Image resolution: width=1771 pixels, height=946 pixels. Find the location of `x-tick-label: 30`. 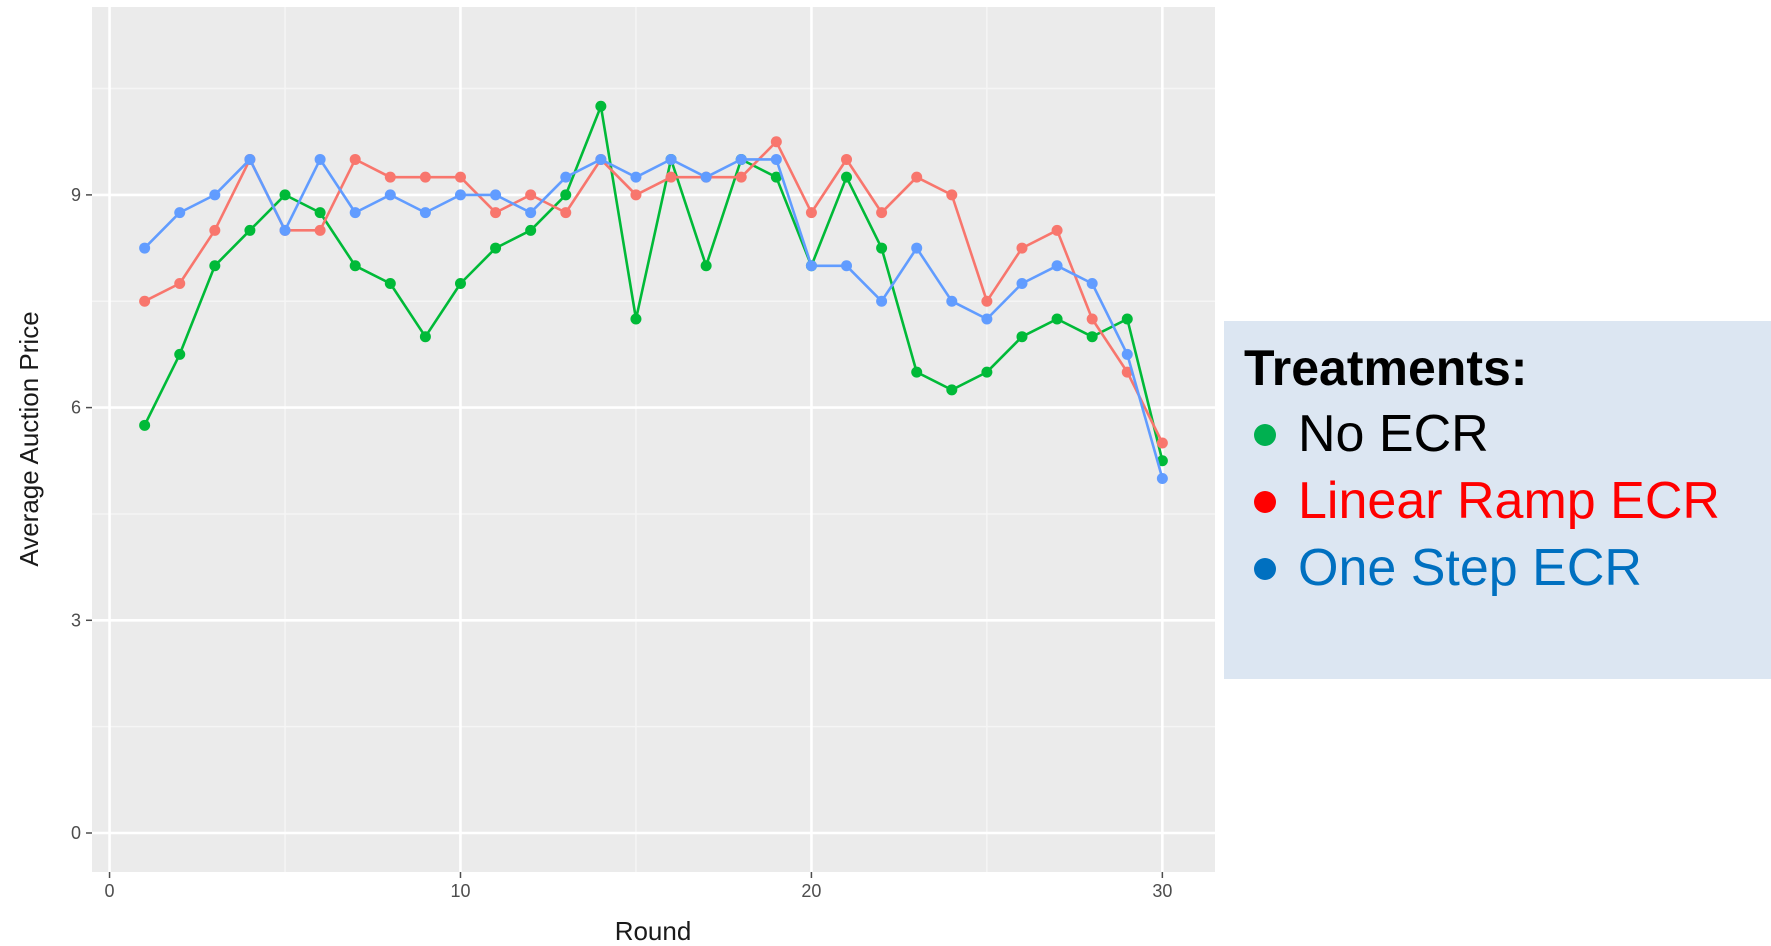

x-tick-label: 30 is located at coordinates (1162, 891).